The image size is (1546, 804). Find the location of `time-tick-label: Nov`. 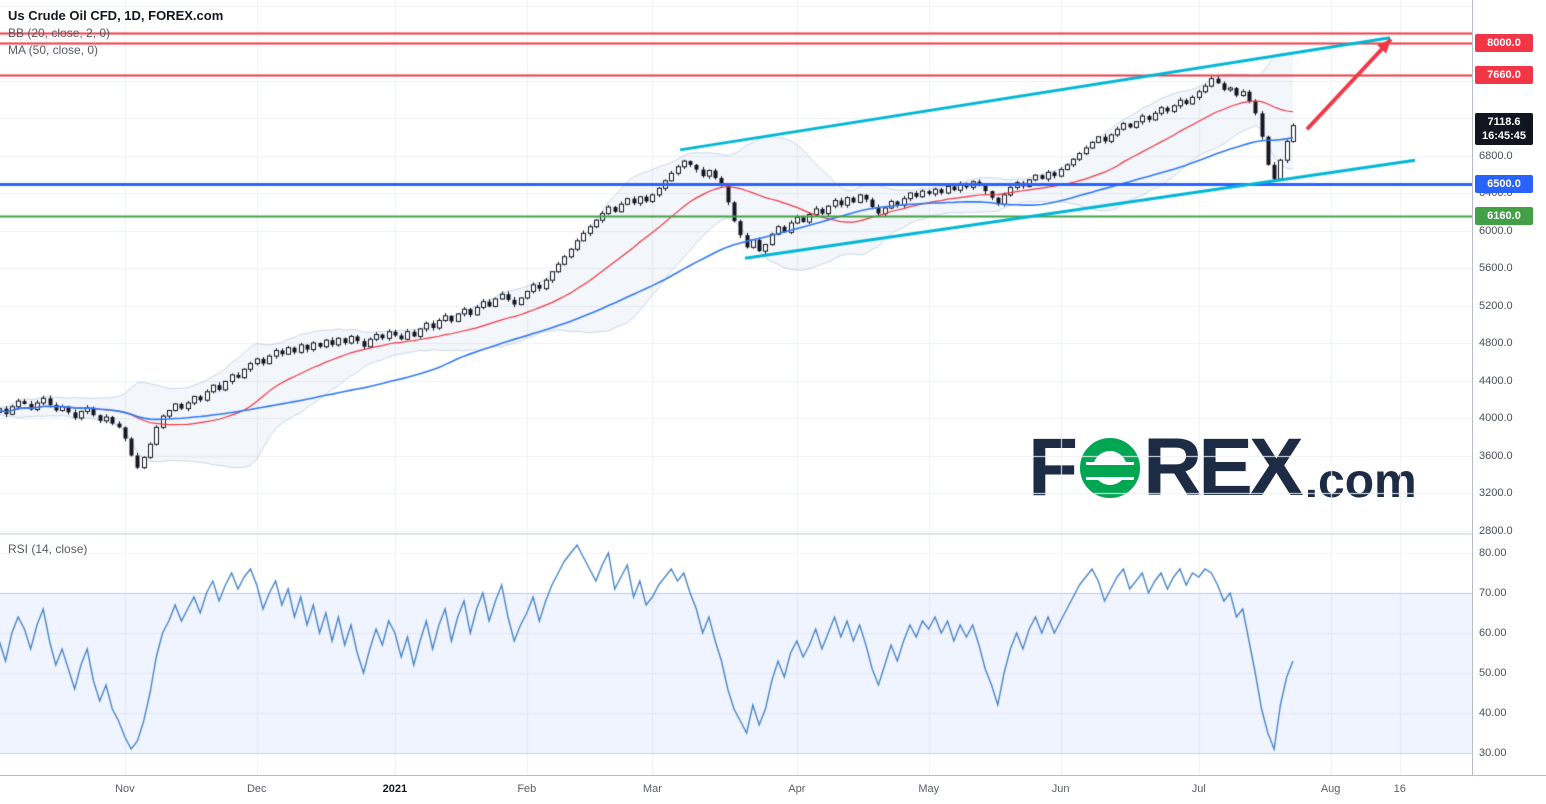

time-tick-label: Nov is located at coordinates (125, 789).